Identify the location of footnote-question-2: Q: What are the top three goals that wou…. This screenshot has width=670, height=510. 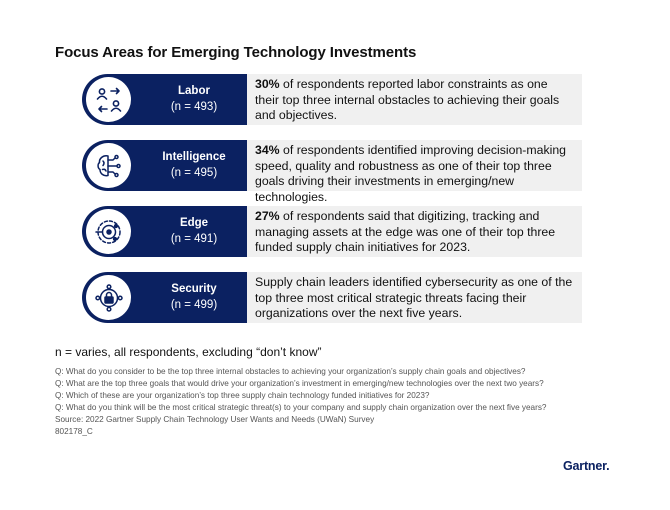
(299, 383).